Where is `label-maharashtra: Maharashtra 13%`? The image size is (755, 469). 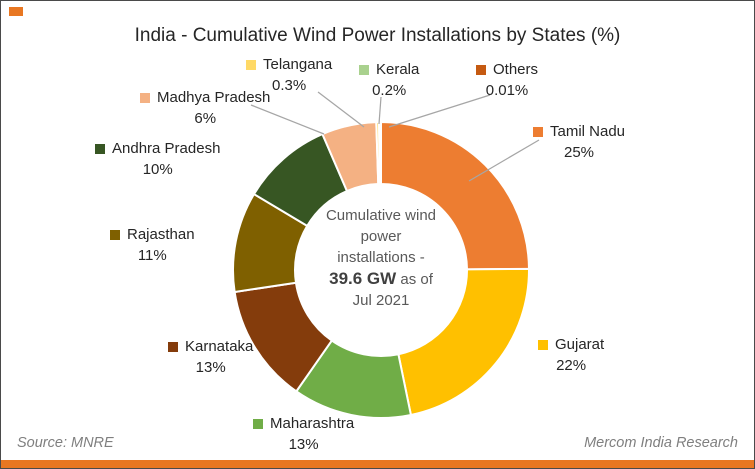 label-maharashtra: Maharashtra 13% is located at coordinates (303, 434).